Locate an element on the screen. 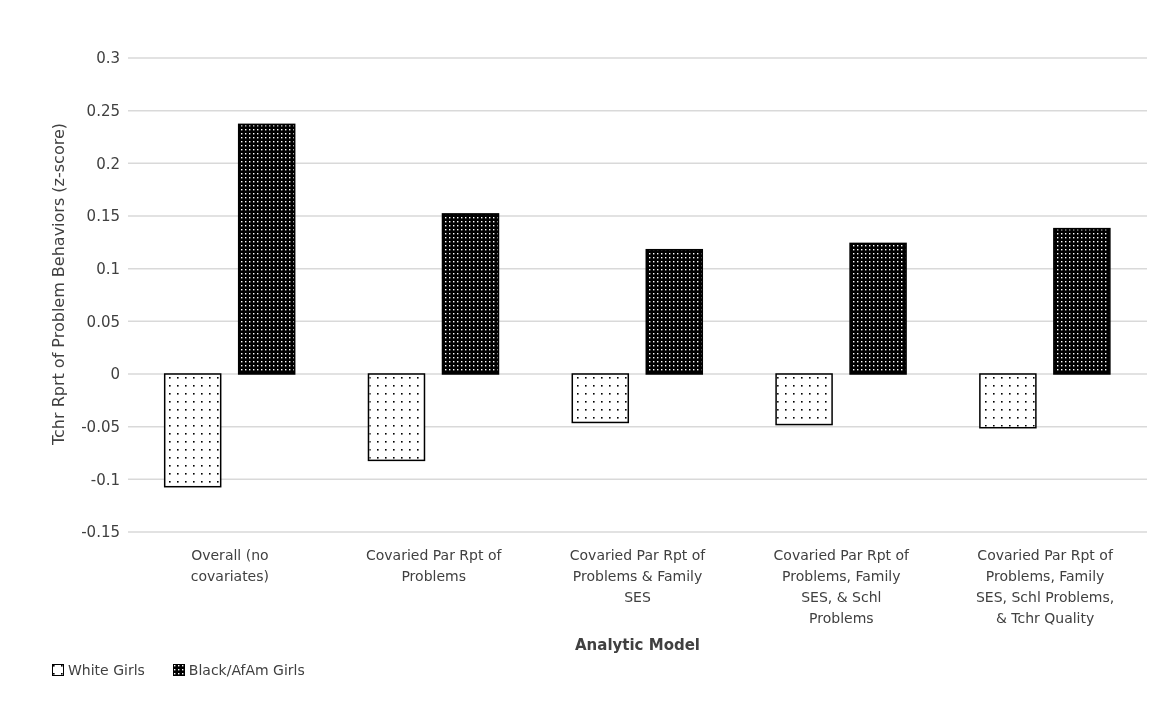  y-tick-label: -0.1 is located at coordinates (105, 479).